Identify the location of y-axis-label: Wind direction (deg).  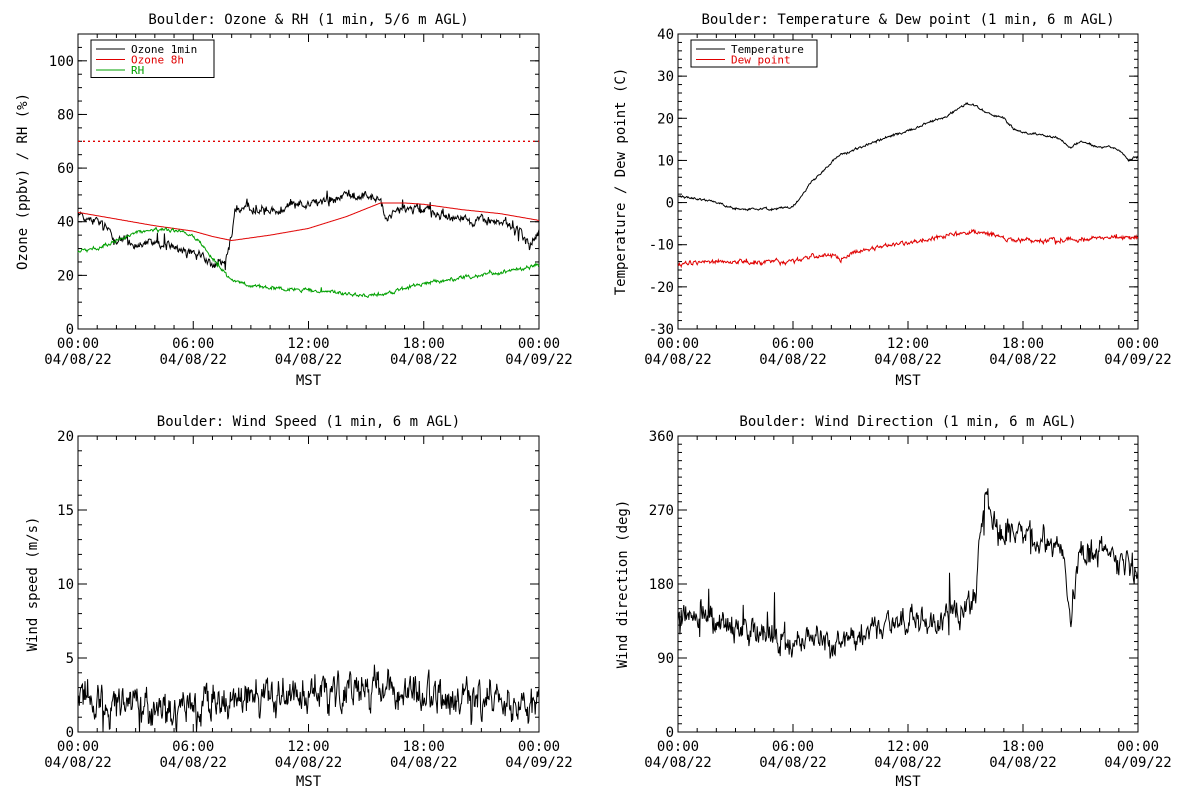
(623, 584).